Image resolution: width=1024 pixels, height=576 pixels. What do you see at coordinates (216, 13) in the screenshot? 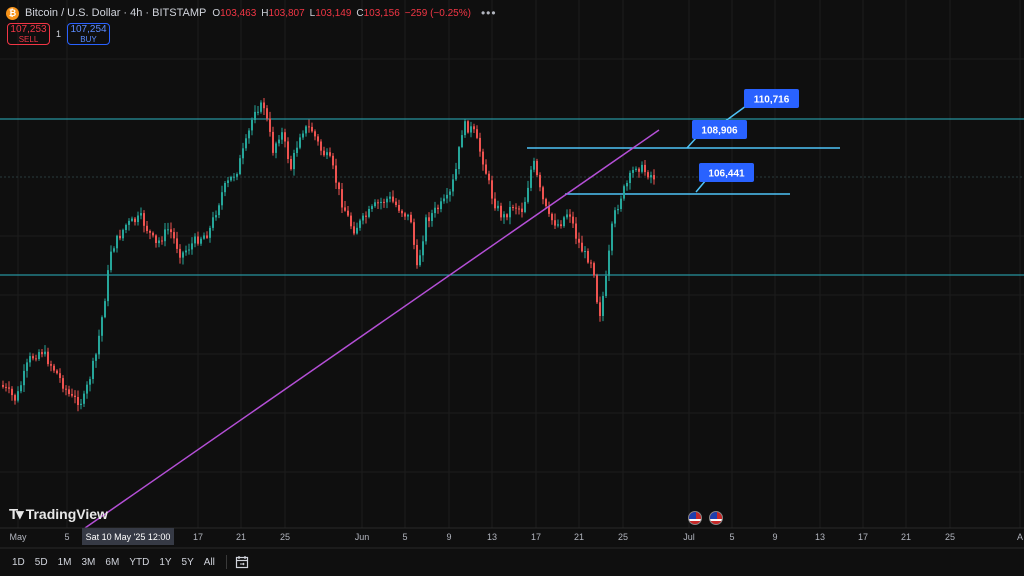
I see `open-key: O` at bounding box center [216, 13].